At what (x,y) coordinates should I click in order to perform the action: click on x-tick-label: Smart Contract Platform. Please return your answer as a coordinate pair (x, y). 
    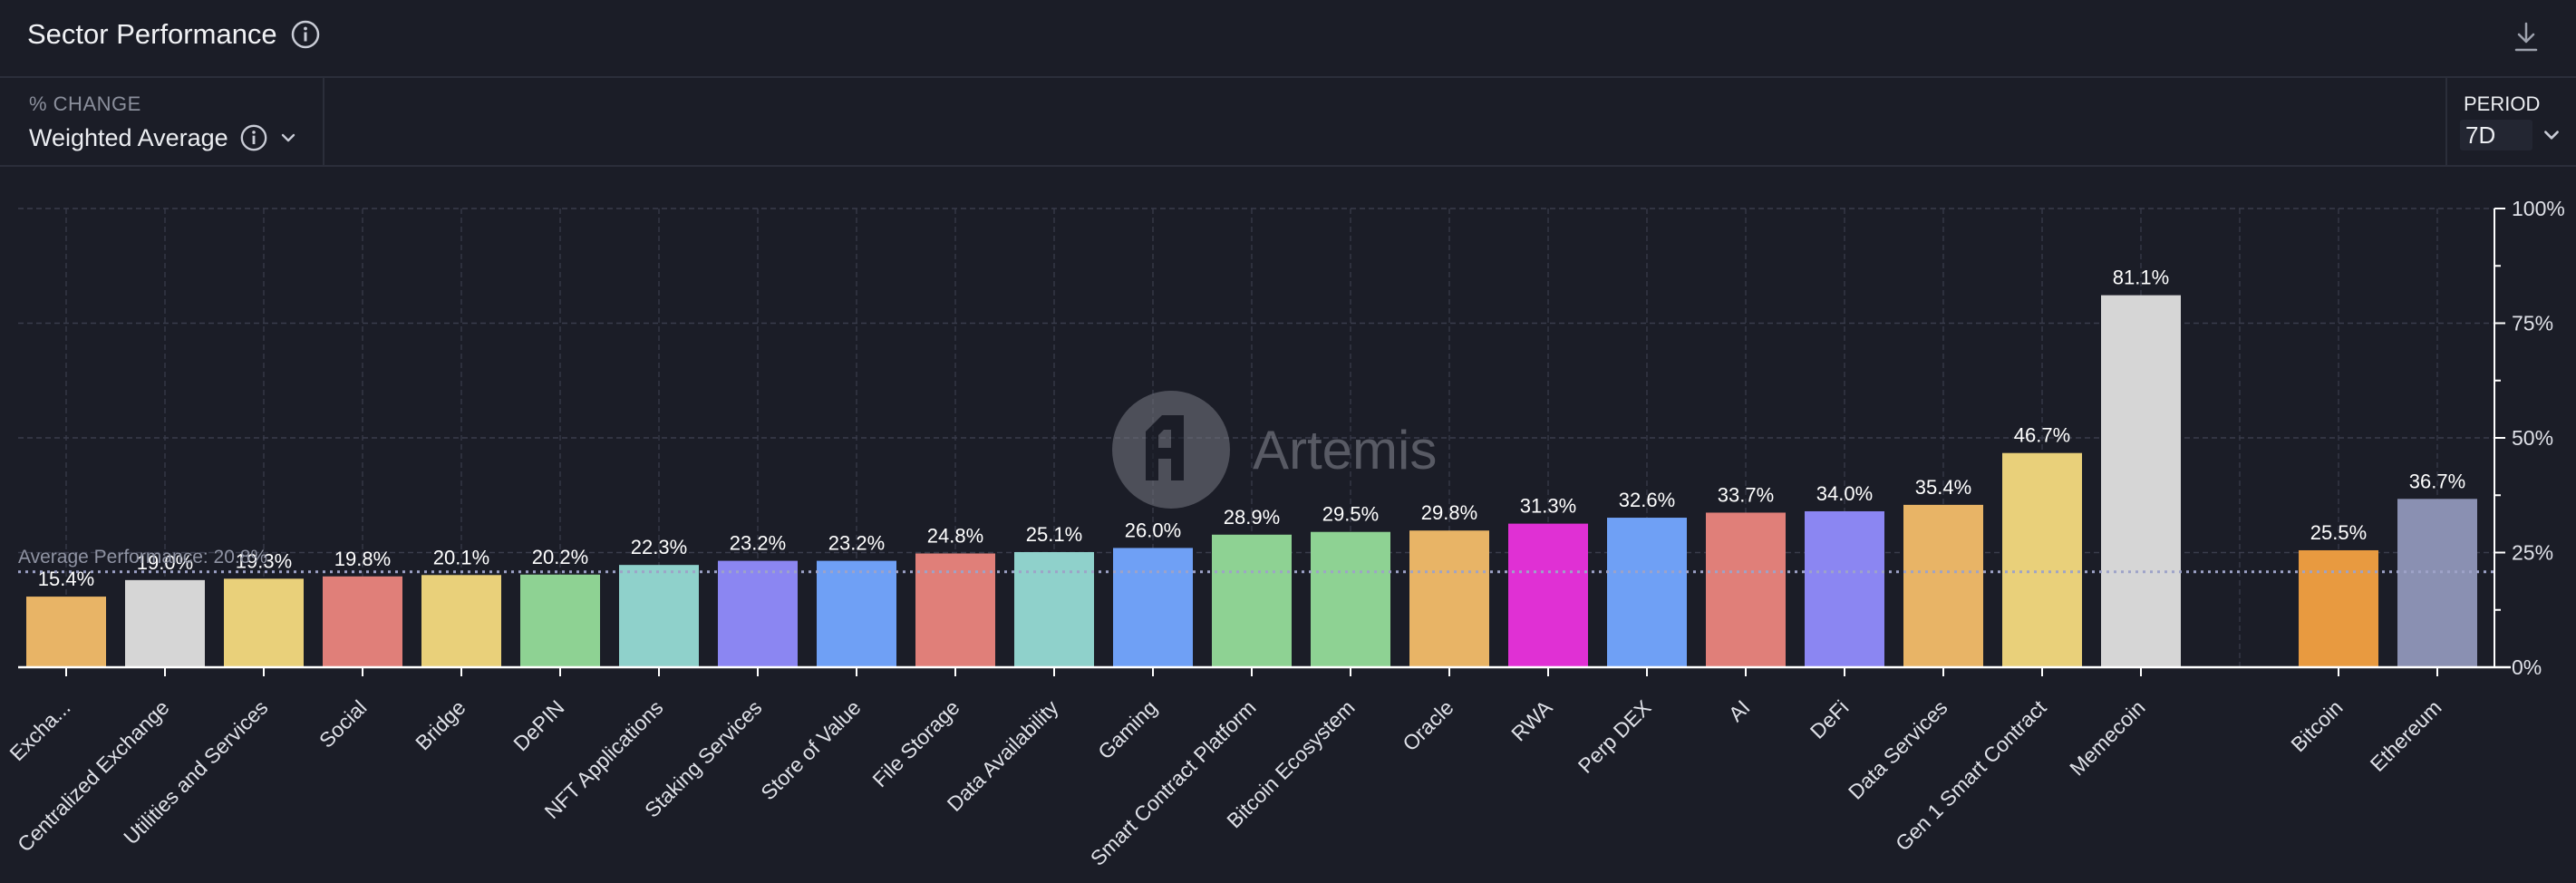
    Looking at the image, I should click on (1173, 782).